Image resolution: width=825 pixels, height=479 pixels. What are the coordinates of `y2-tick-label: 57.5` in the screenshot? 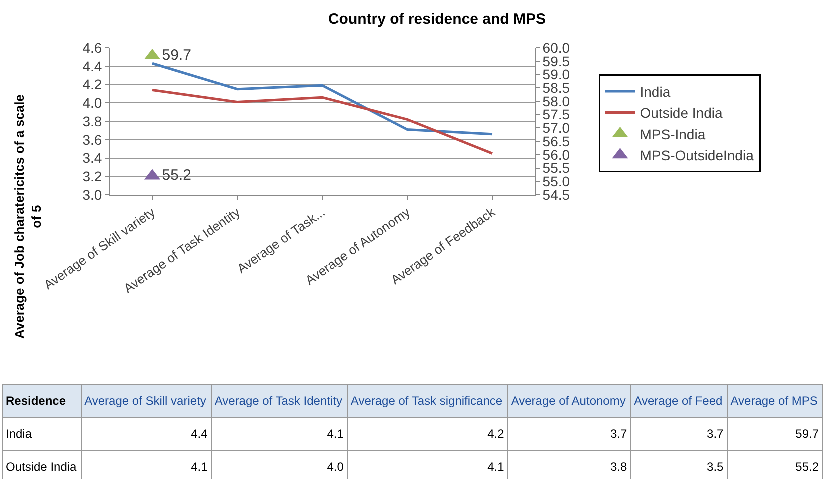 It's located at (556, 114).